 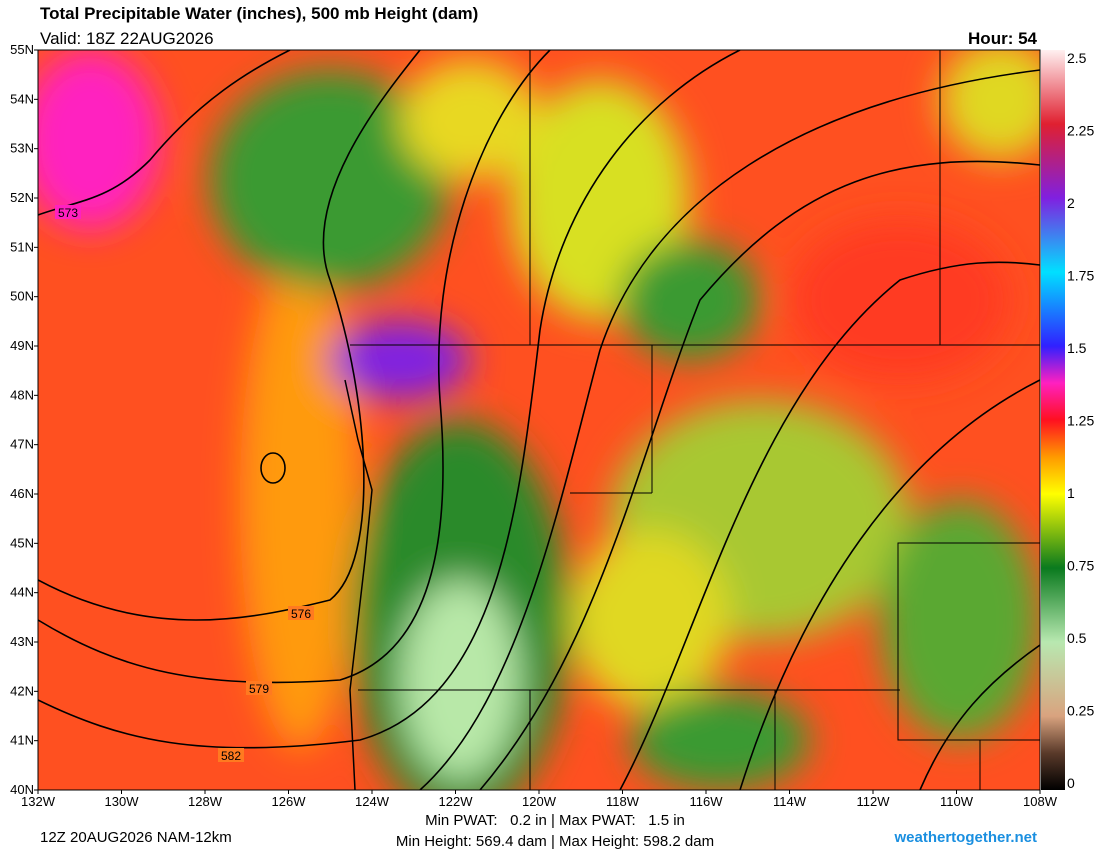 What do you see at coordinates (874, 801) in the screenshot?
I see `lon-label: 112W` at bounding box center [874, 801].